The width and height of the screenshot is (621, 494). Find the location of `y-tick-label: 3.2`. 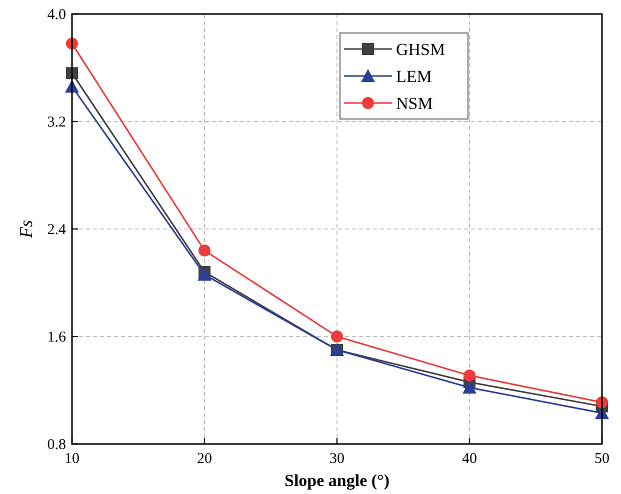

y-tick-label: 3.2 is located at coordinates (56, 122).